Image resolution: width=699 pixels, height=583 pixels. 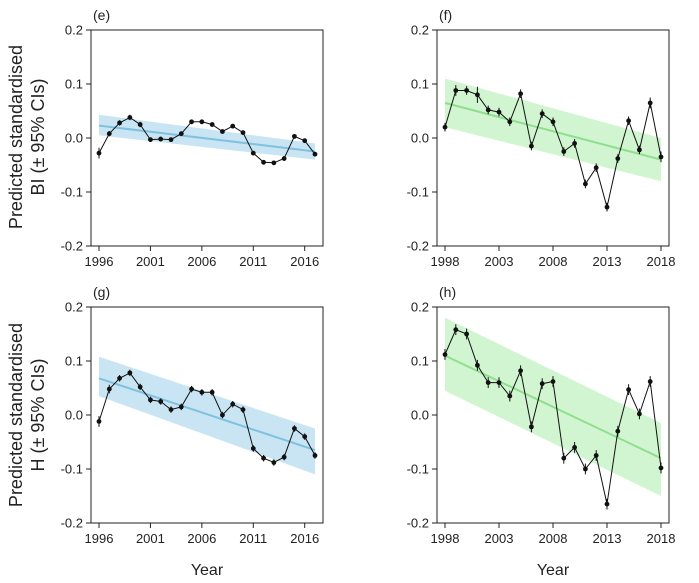 I want to click on xlabel-left: Year, so click(x=207, y=570).